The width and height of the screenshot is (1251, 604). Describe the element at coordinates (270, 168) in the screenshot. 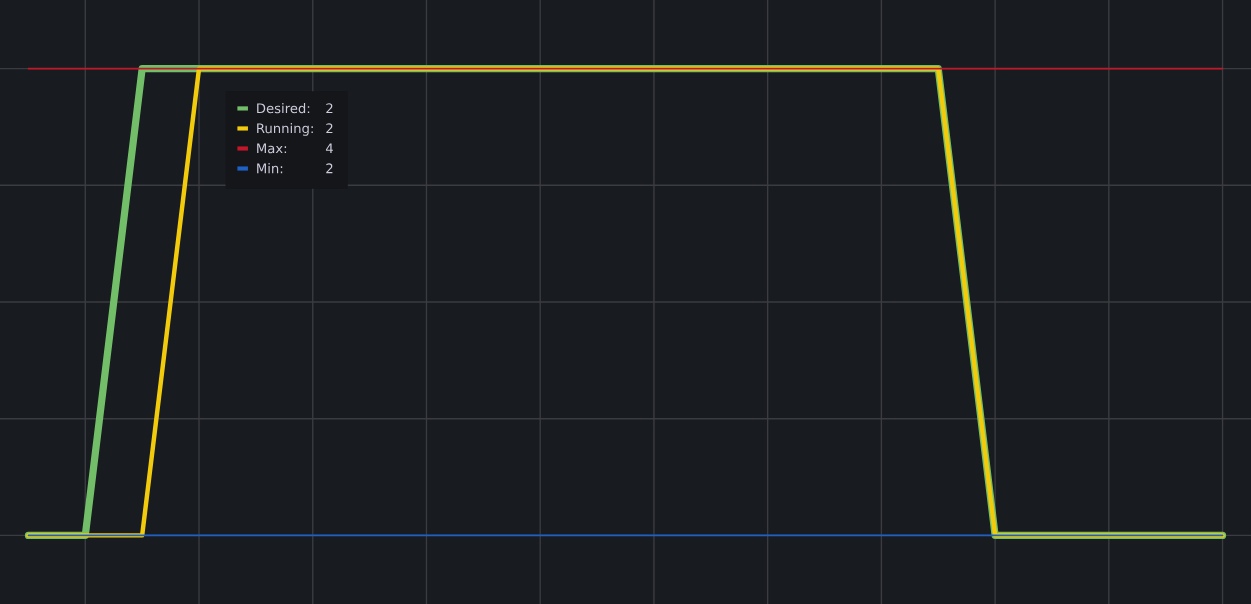

I see `legend-label: Min:` at that location.